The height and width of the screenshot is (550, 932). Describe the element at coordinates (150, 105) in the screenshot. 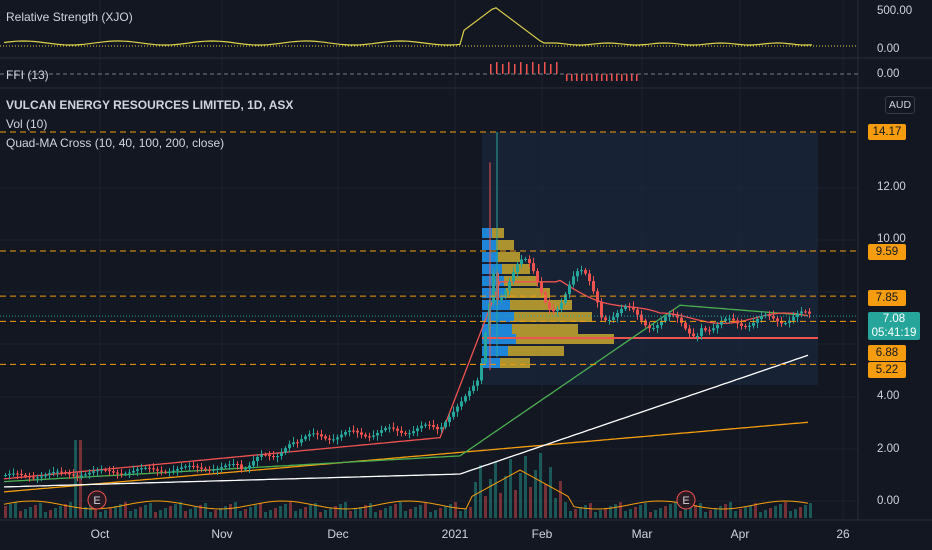

I see `symbol-title: VULCAN ENERGY RESOURCES LIMITED, 1D, ASX` at that location.